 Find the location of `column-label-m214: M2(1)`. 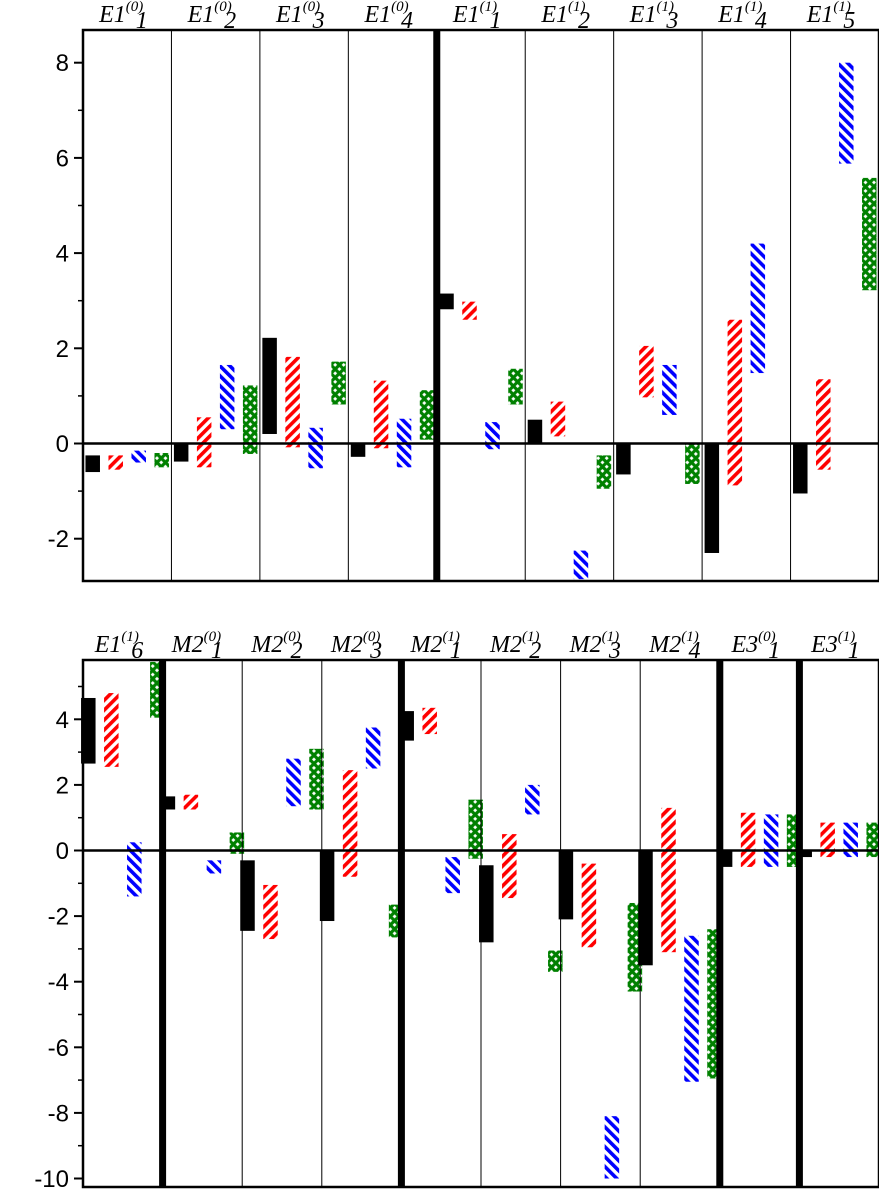

column-label-m214: M2(1) is located at coordinates (673, 643).